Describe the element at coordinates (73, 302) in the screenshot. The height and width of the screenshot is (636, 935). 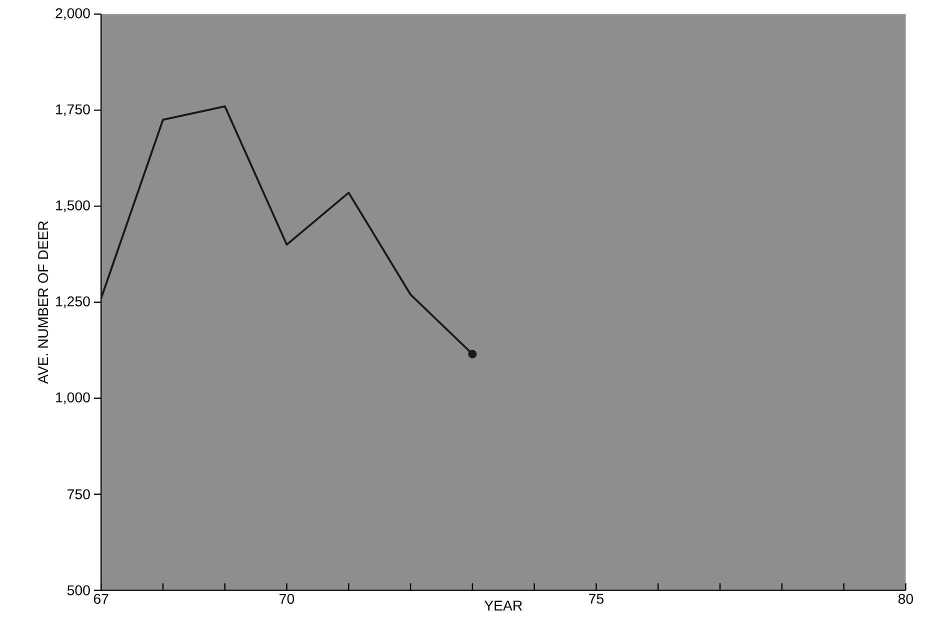
I see `y-tick-label: 1,250` at that location.